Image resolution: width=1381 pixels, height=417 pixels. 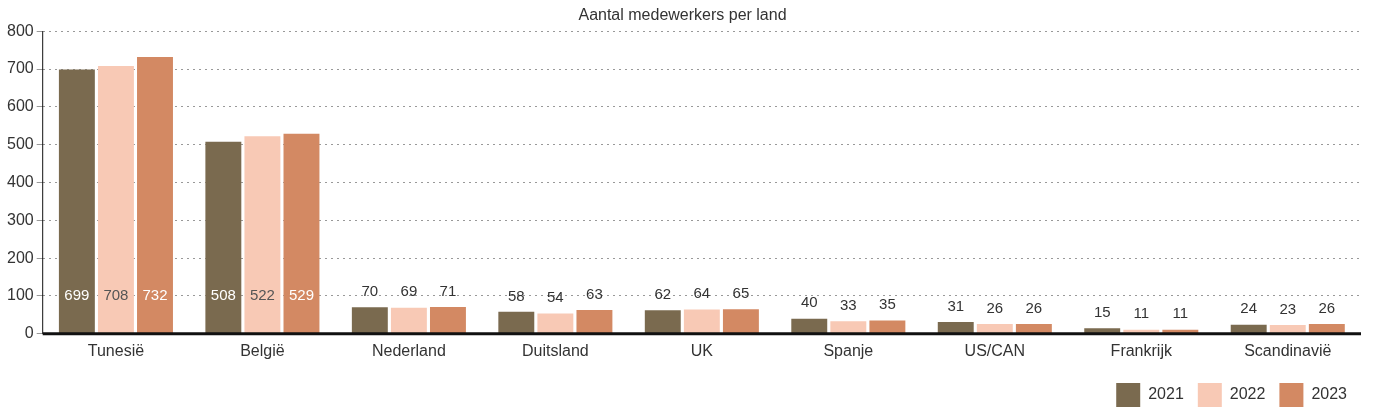 I want to click on legend-label: 2023, so click(x=1329, y=394).